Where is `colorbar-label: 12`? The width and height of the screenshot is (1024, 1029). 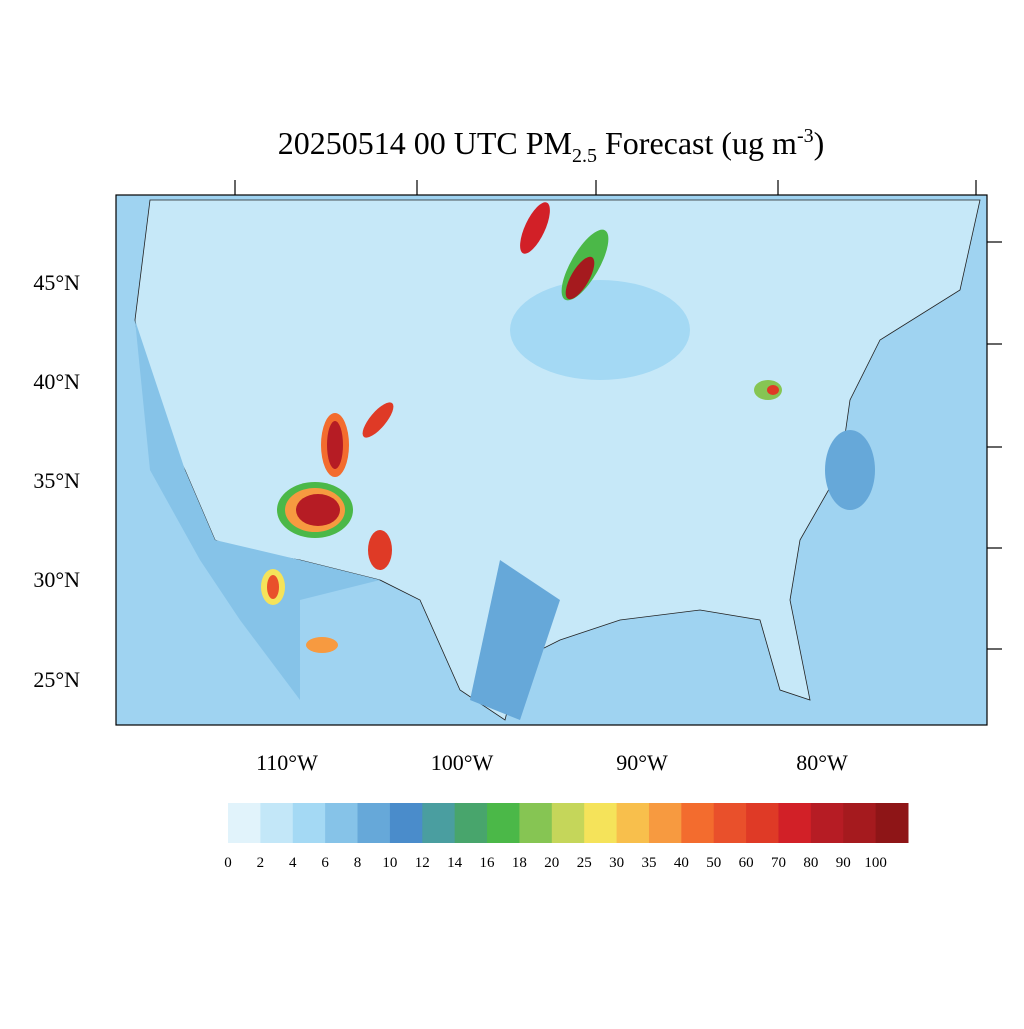 colorbar-label: 12 is located at coordinates (422, 863).